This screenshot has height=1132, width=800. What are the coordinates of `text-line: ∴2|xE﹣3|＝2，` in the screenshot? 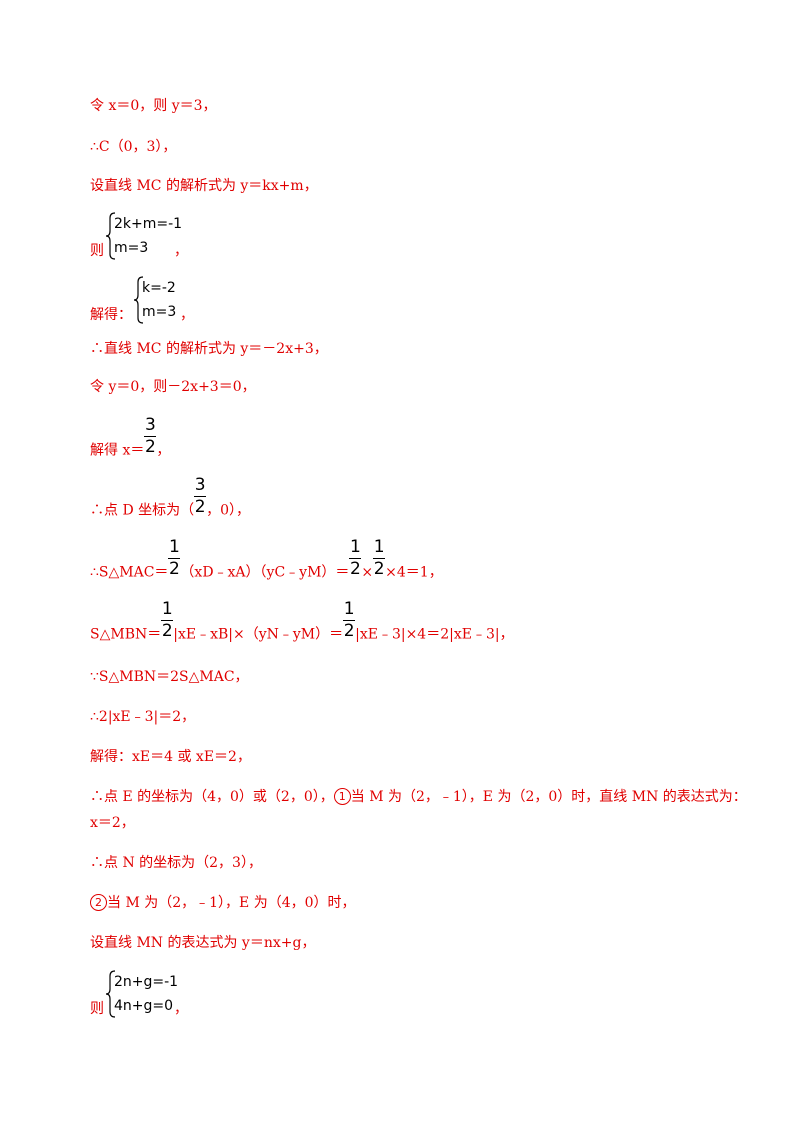 It's located at (142, 717).